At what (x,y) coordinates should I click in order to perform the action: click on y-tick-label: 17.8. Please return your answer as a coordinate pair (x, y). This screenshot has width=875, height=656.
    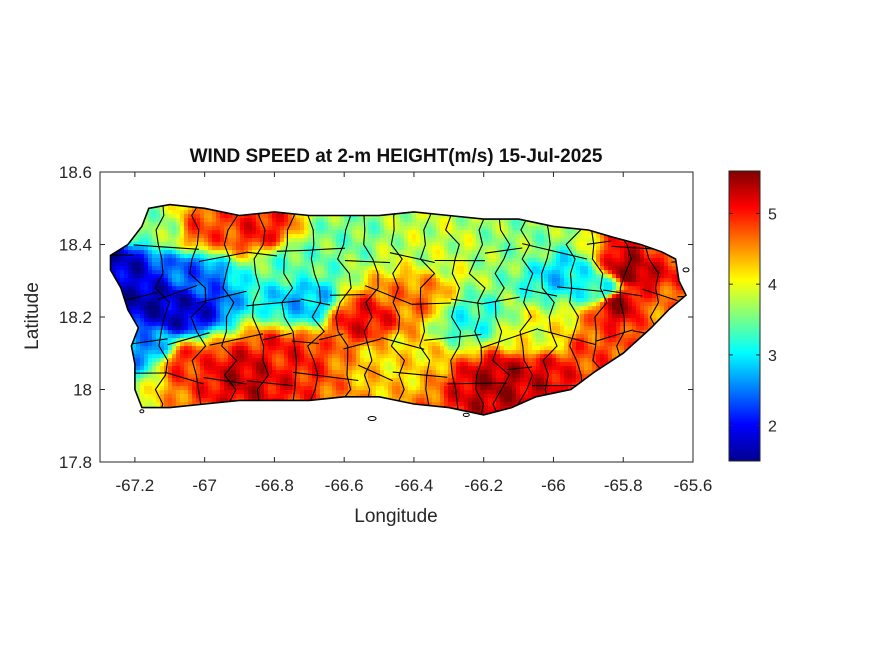
    Looking at the image, I should click on (75, 462).